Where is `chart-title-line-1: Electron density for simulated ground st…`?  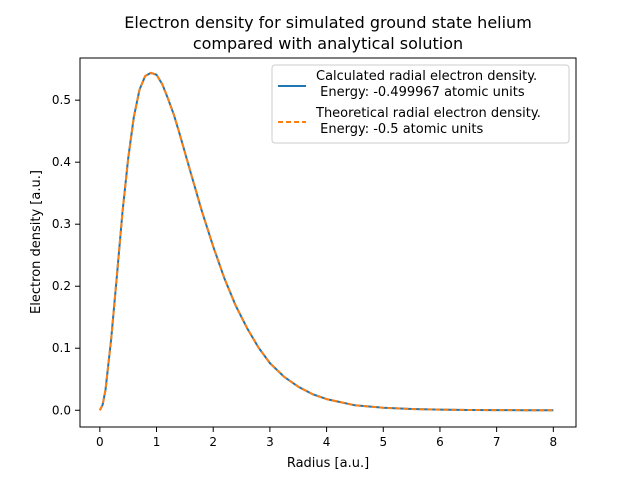 chart-title-line-1: Electron density for simulated ground st… is located at coordinates (328, 22).